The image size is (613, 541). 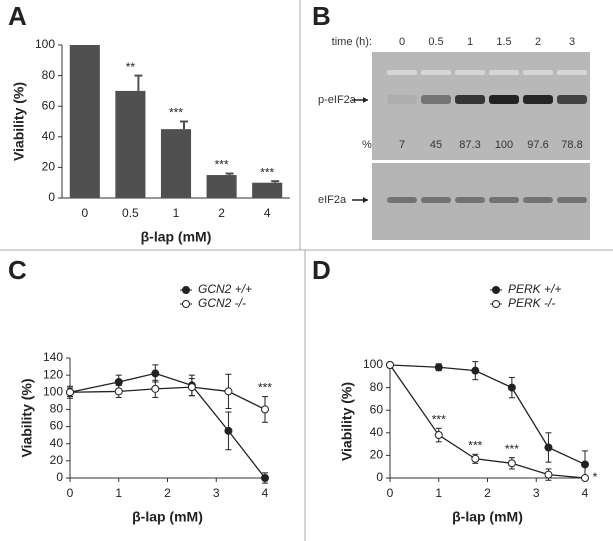 I want to click on panel-label: B, so click(x=321, y=16).